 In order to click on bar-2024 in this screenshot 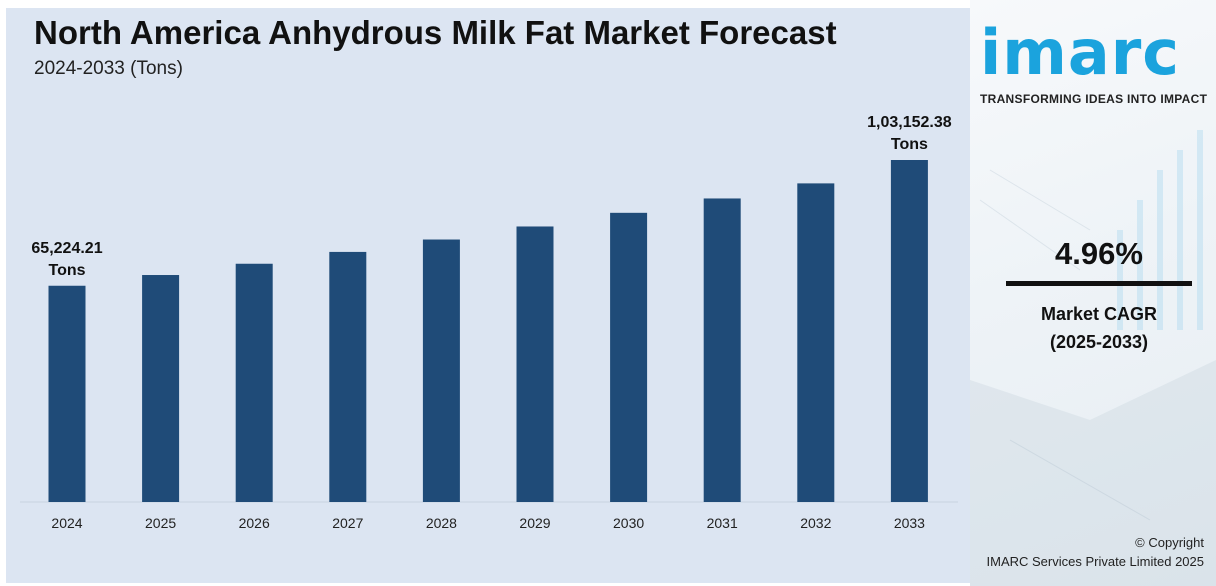, I will do `click(67, 393)`.